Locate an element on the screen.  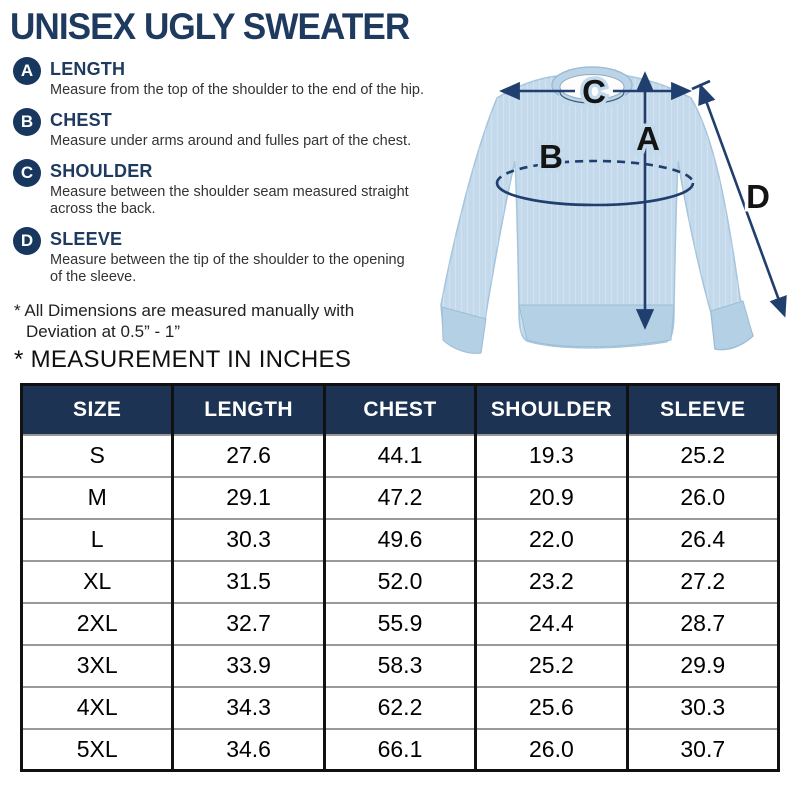
measurement-cell: 26.4 is located at coordinates (702, 539).